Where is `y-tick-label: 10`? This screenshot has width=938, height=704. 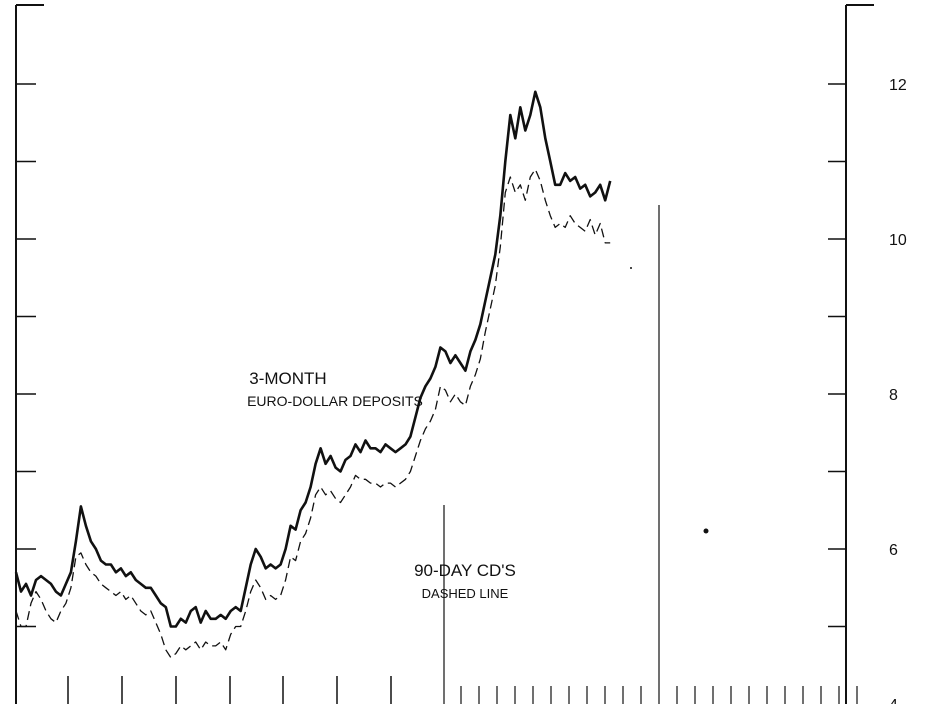
y-tick-label: 10 is located at coordinates (898, 240).